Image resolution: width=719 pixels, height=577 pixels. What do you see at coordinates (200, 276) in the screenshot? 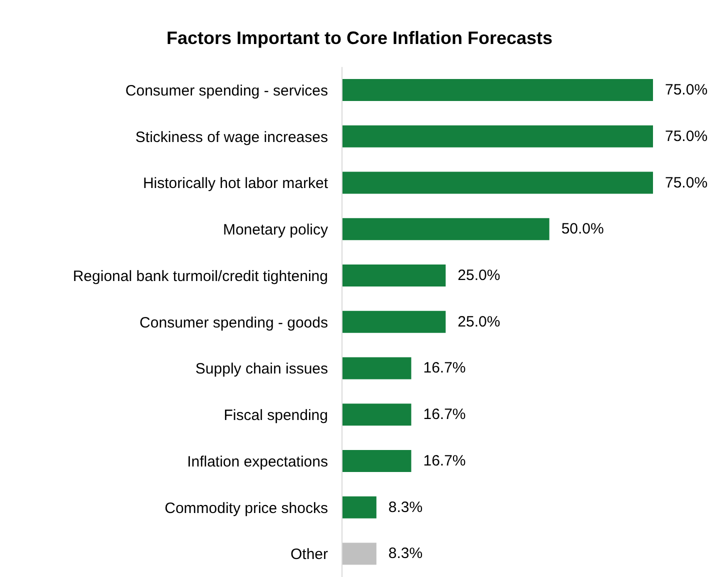
I see `y-tick-label: Regional bank turmoil/credit tightening` at bounding box center [200, 276].